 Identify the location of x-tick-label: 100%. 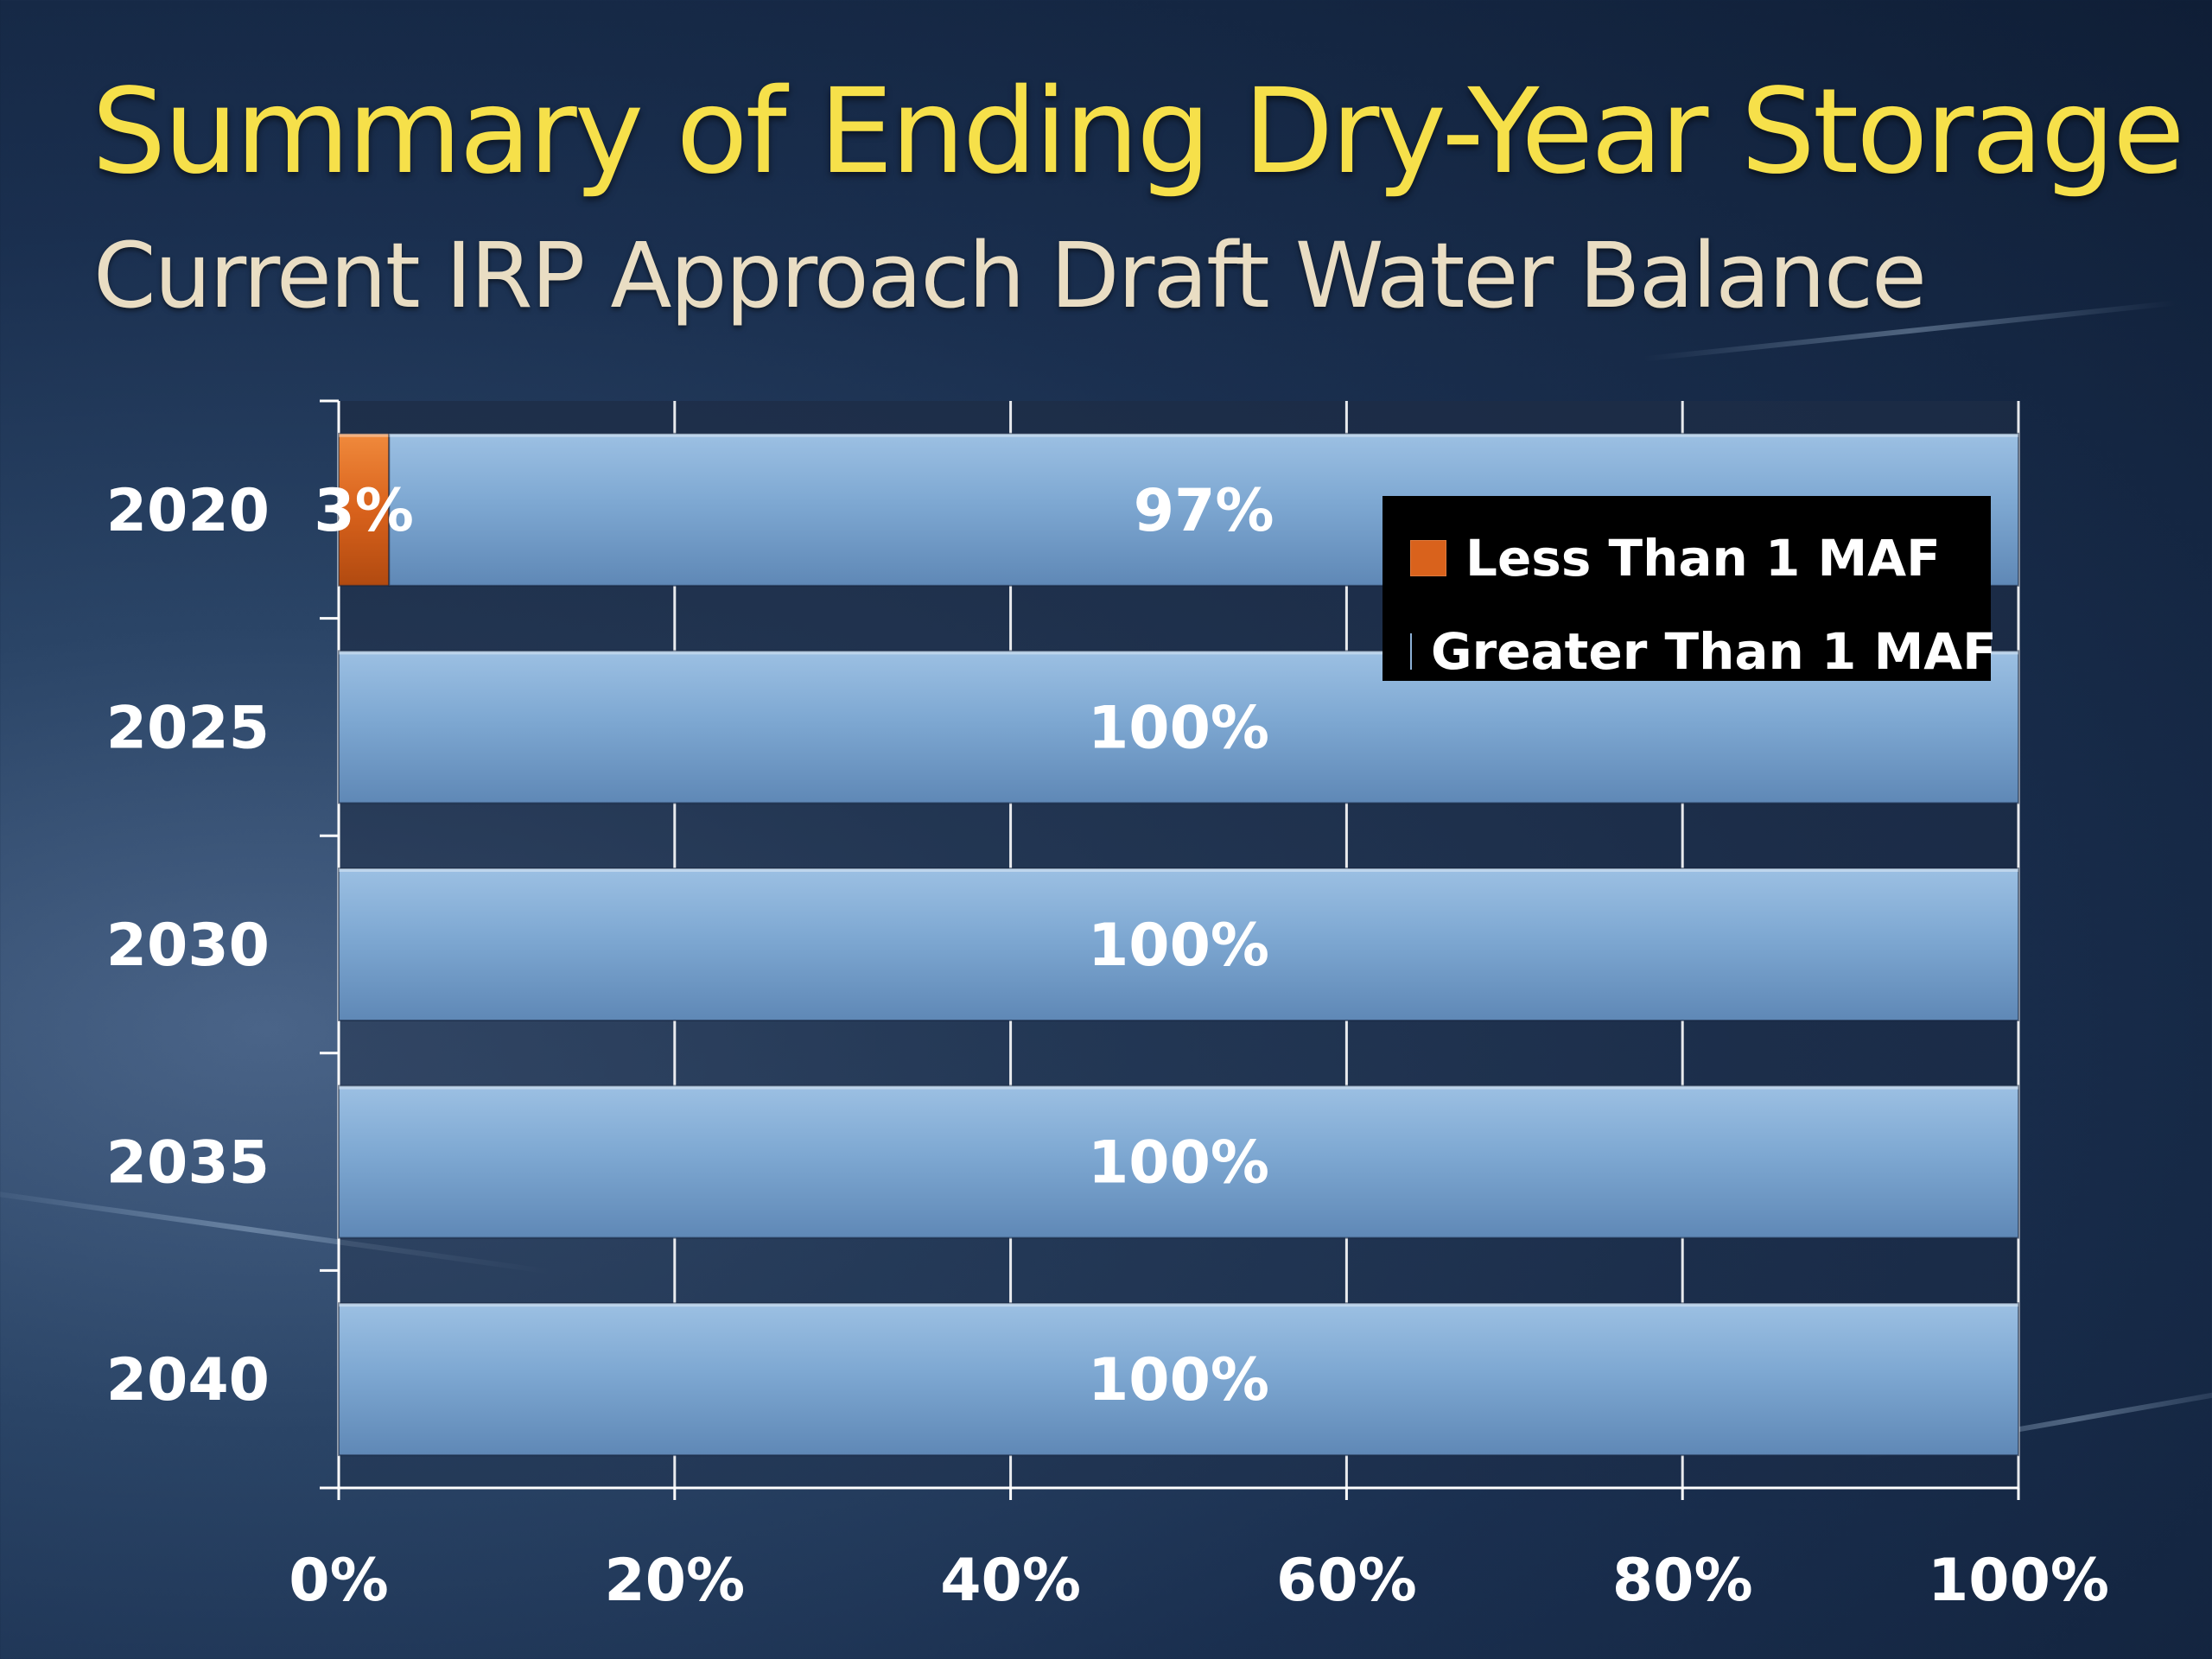
(2018, 1581).